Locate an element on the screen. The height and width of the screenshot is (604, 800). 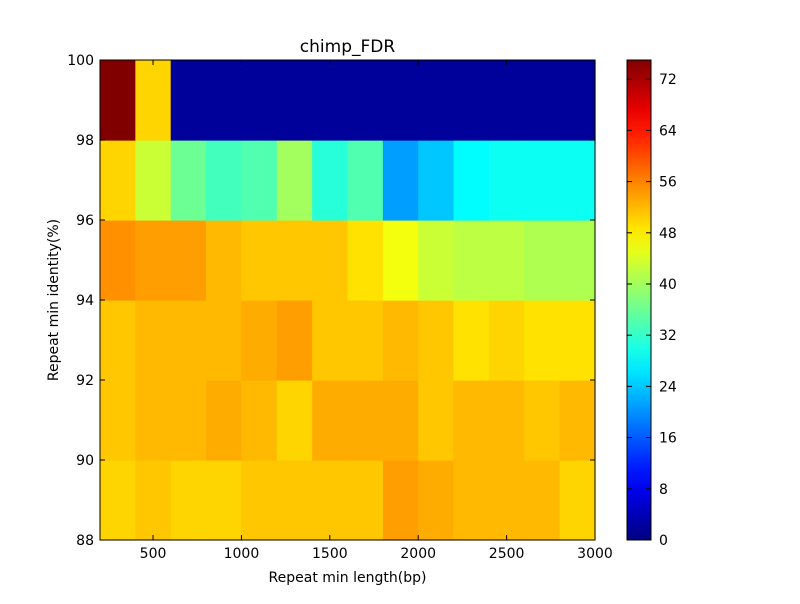
colorbar-tick-label: 40 is located at coordinates (668, 285).